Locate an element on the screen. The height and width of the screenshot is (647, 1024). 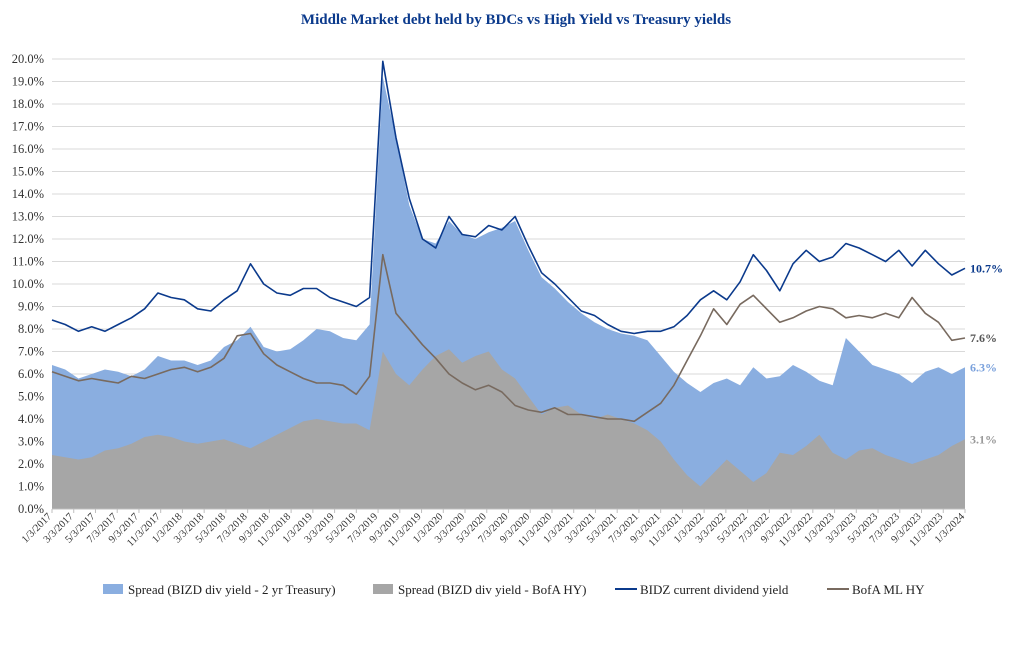
y-tick-label: 5.0% is located at coordinates (31, 397).